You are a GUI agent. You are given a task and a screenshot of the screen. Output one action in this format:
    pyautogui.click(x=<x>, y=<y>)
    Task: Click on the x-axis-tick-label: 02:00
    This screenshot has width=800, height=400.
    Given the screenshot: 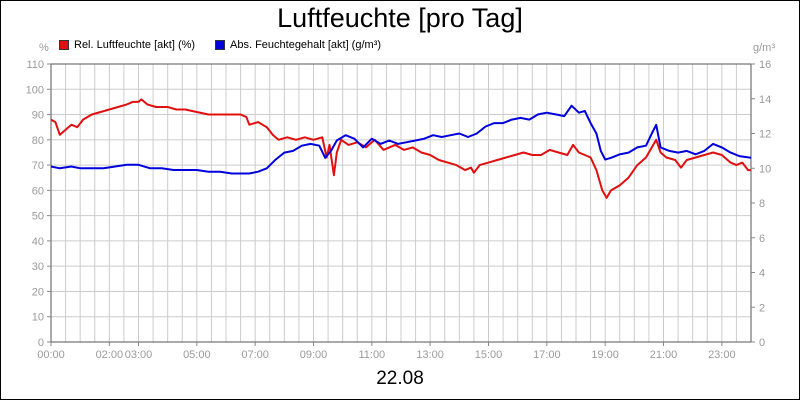 What is the action you would take?
    pyautogui.click(x=110, y=355)
    